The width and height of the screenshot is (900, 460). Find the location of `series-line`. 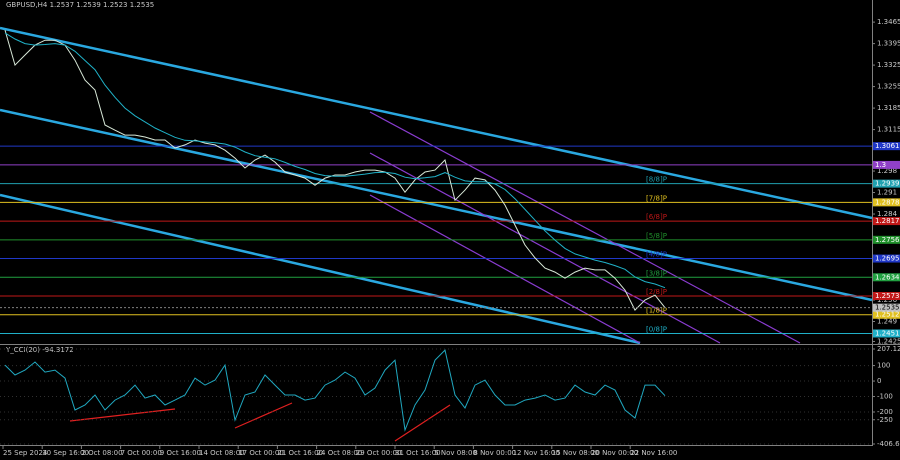

series-line is located at coordinates (335, 390).